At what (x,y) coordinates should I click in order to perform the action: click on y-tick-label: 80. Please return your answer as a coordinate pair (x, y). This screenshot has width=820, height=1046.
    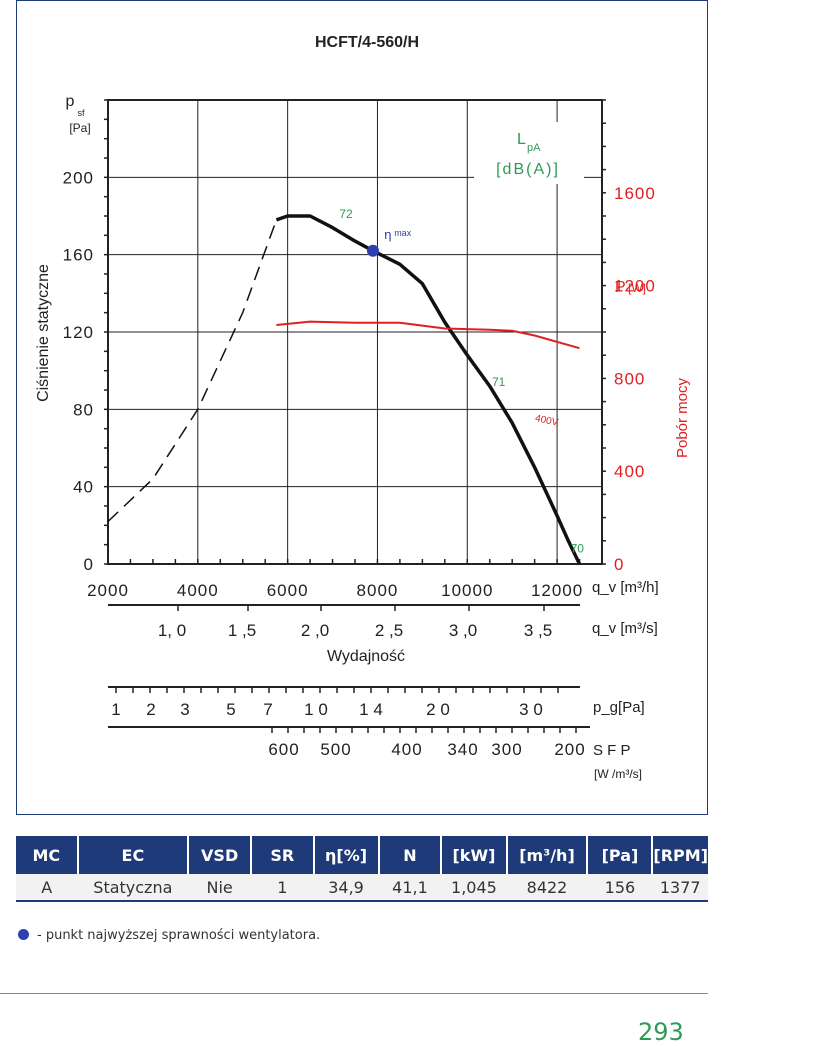
    Looking at the image, I should click on (83, 409).